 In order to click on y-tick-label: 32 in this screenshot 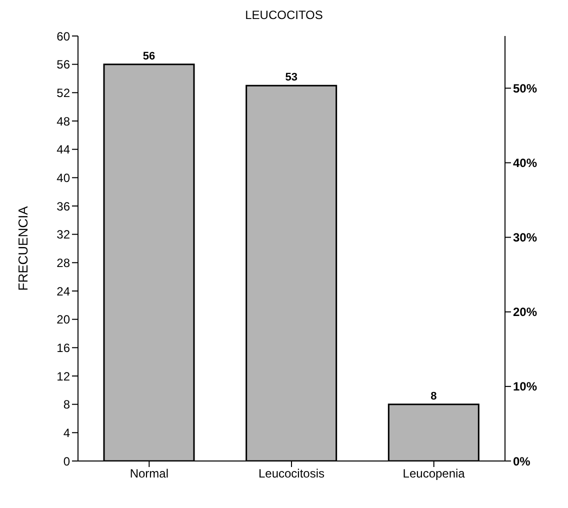, I will do `click(63, 235)`.